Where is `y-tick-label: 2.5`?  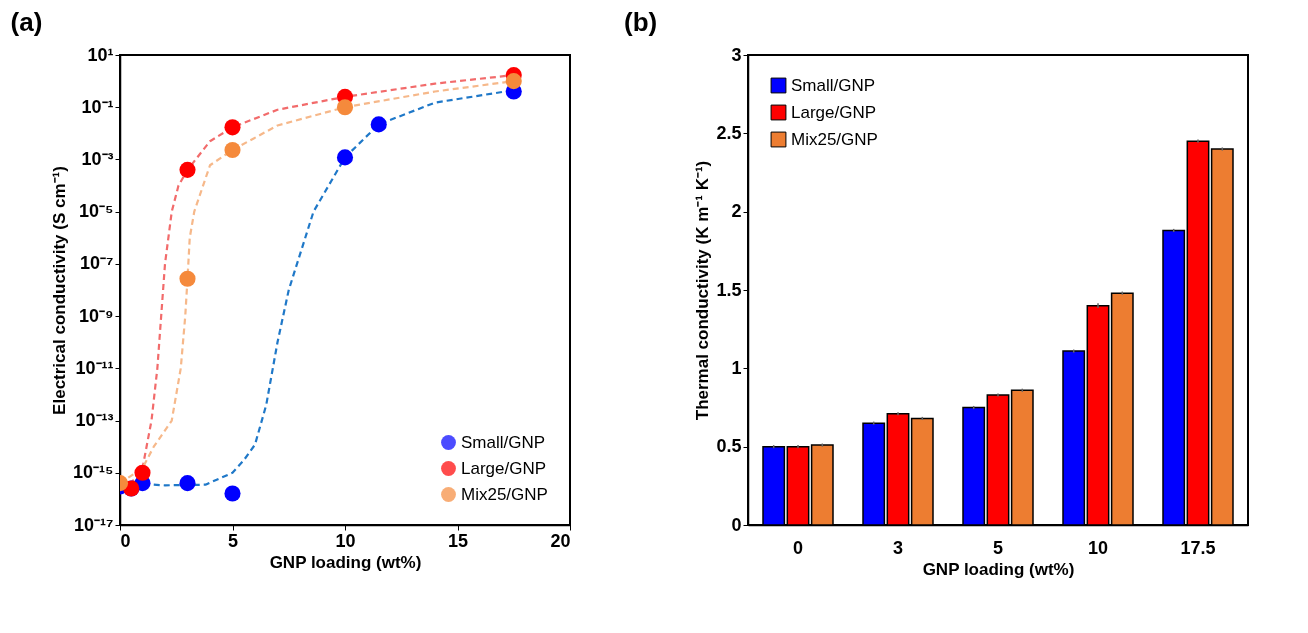 y-tick-label: 2.5 is located at coordinates (729, 132).